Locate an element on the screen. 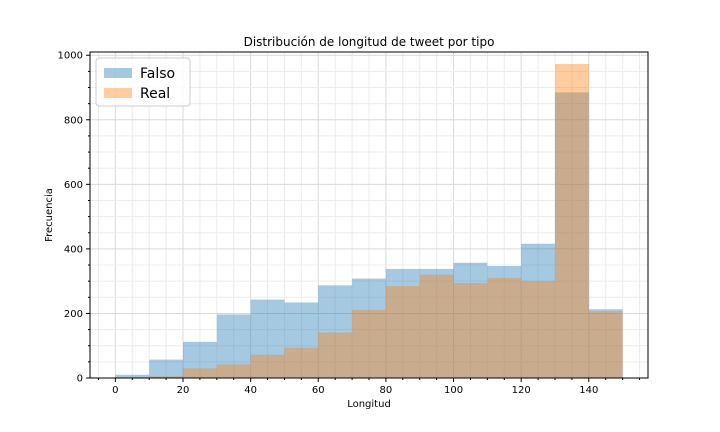  y-tick-label: 0 is located at coordinates (80, 379).